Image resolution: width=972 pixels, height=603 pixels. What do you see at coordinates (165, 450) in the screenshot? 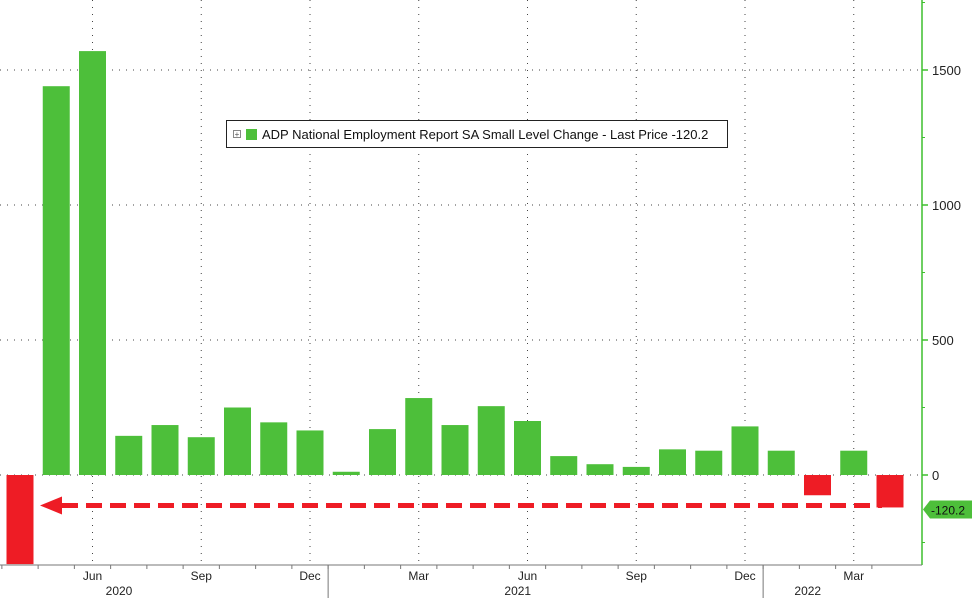
I see `bar-Aug 2020` at bounding box center [165, 450].